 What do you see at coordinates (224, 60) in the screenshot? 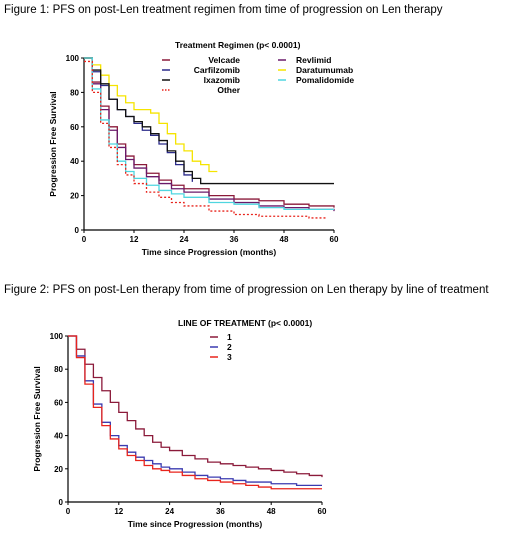
I see `chart1-legend-label: Velcade` at bounding box center [224, 60].